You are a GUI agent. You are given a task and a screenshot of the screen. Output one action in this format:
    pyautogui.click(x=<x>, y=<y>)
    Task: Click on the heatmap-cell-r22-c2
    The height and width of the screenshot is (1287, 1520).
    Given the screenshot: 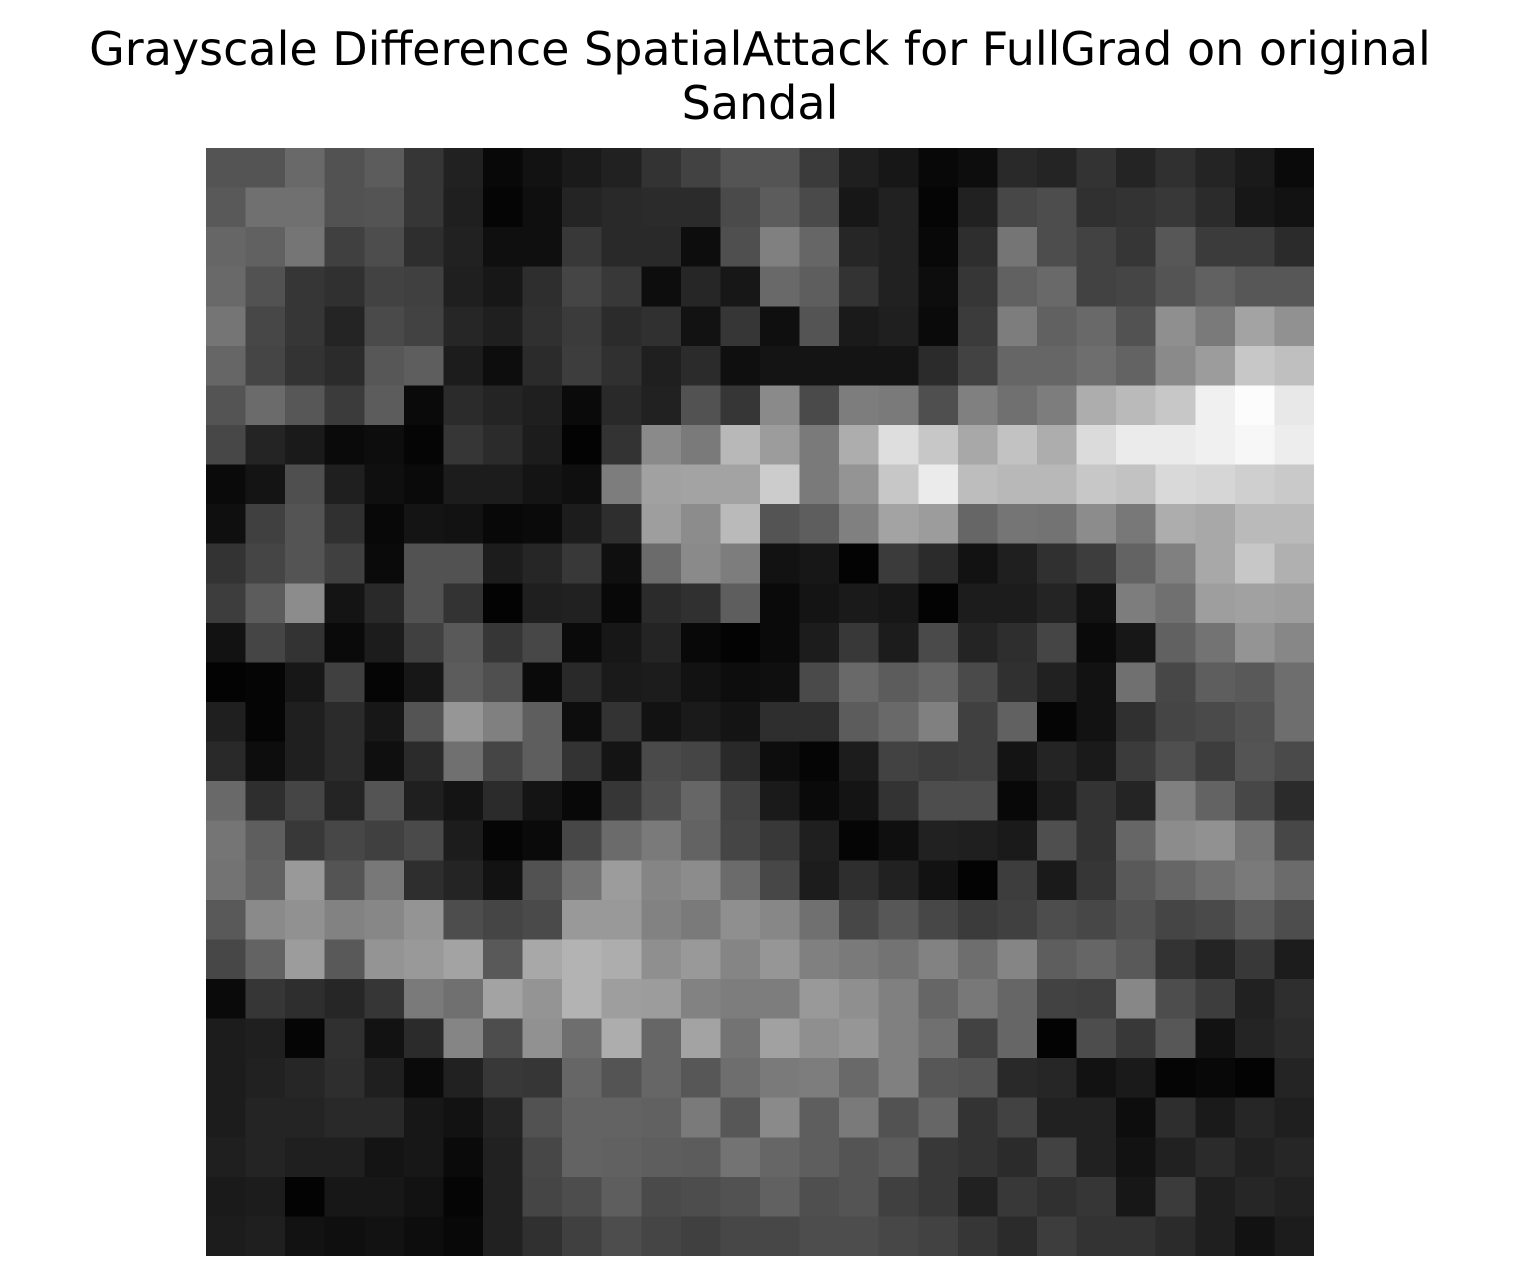 What is the action you would take?
    pyautogui.click(x=305, y=1038)
    